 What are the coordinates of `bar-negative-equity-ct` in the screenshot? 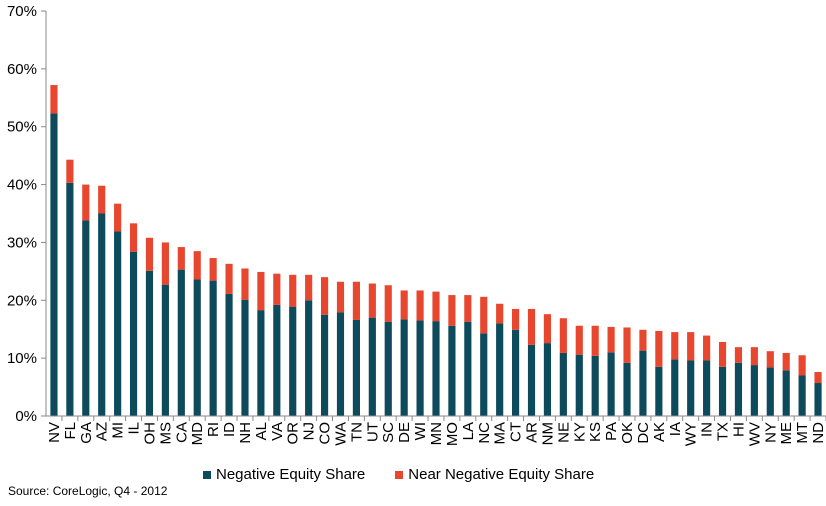 It's located at (516, 372).